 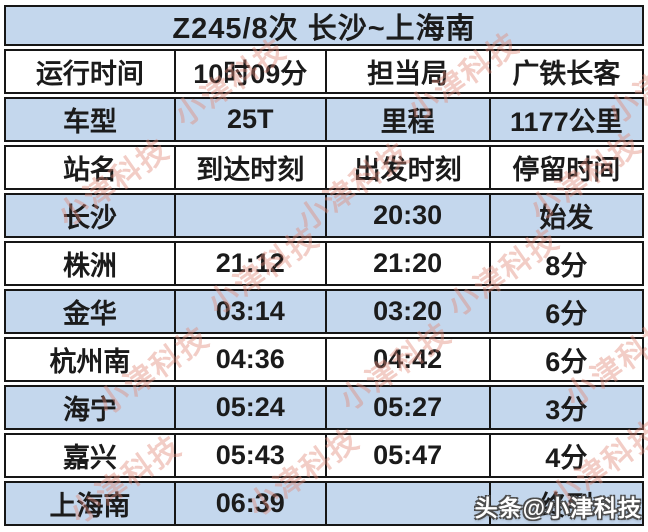 What do you see at coordinates (249, 215) in the screenshot?
I see `arrival-time` at bounding box center [249, 215].